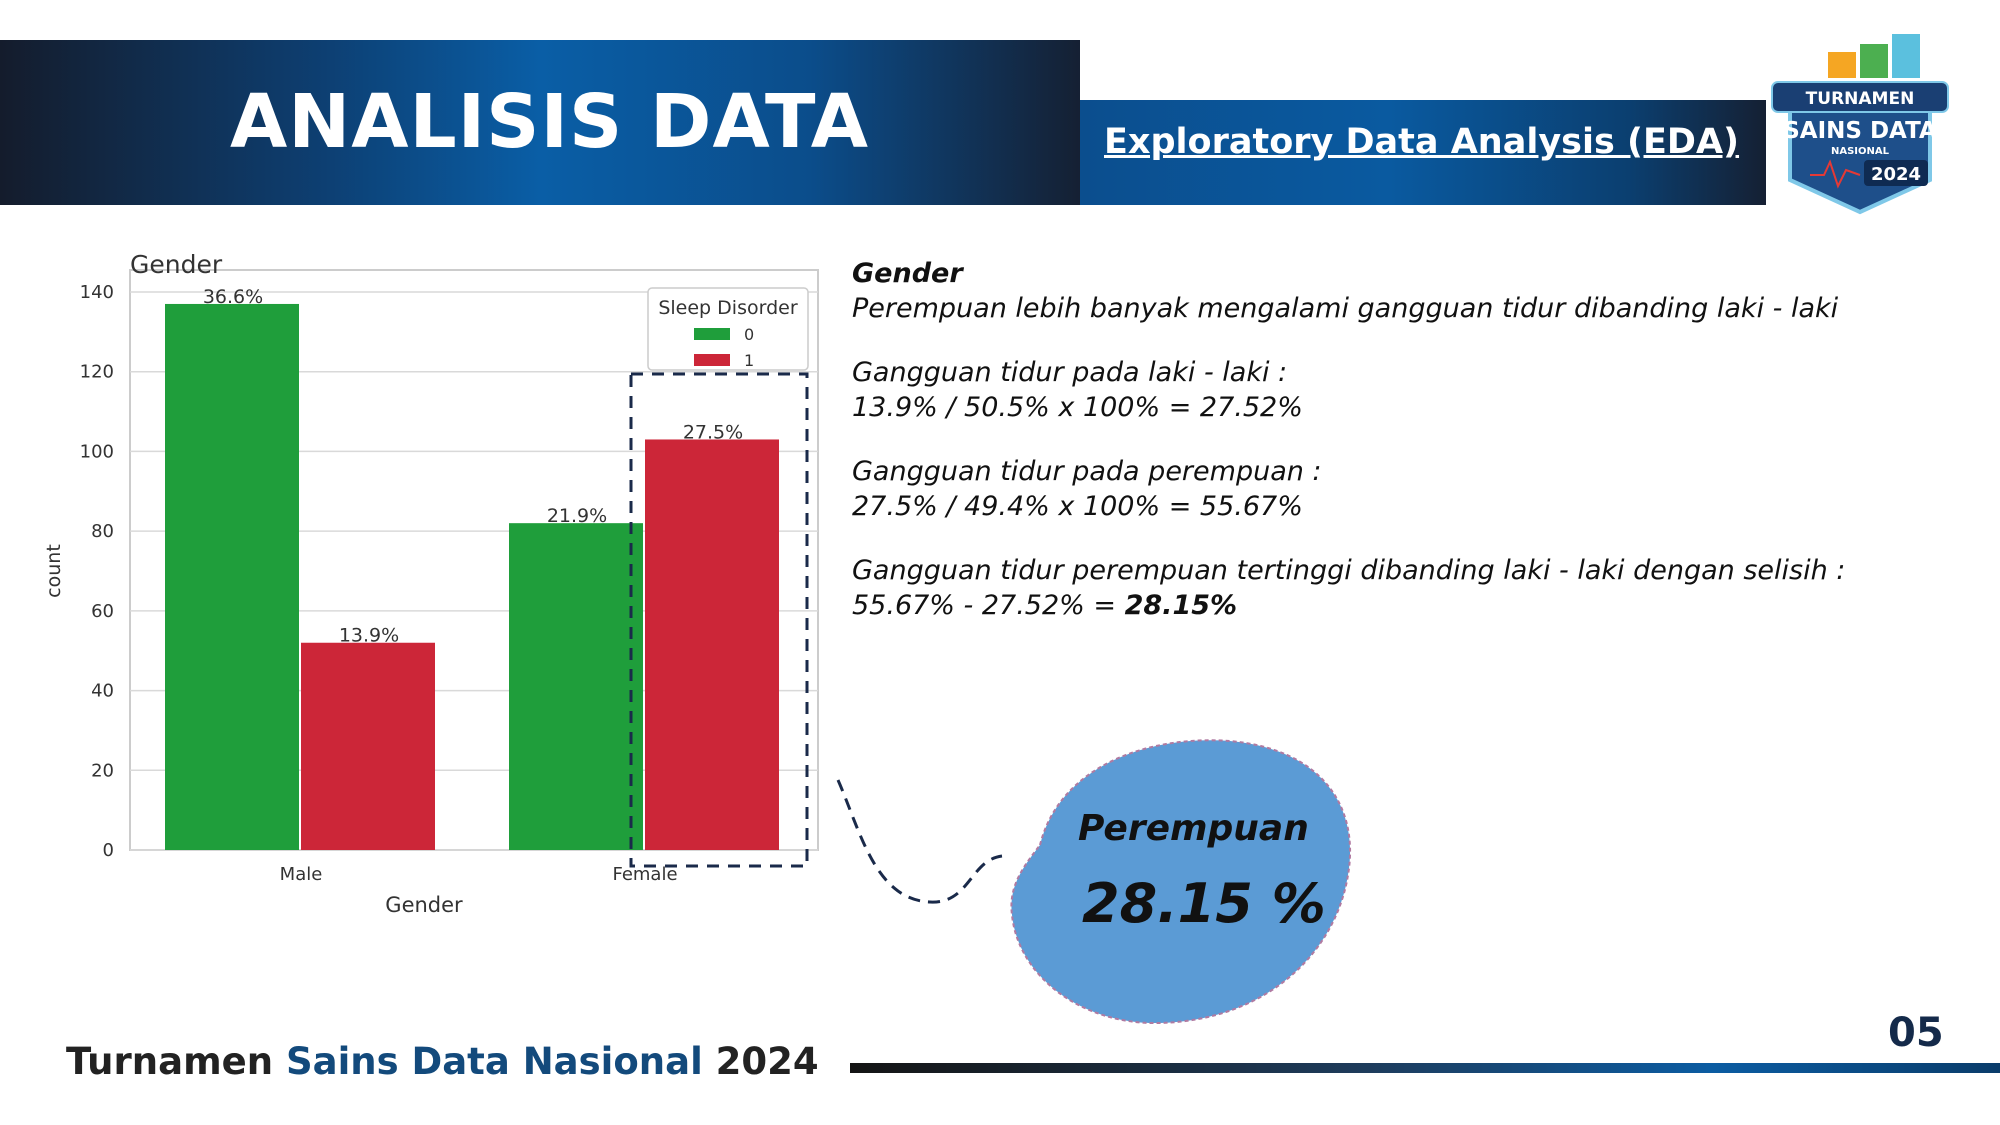 This screenshot has height=1125, width=2000. What do you see at coordinates (644, 874) in the screenshot?
I see `x-tick-label: Female` at bounding box center [644, 874].